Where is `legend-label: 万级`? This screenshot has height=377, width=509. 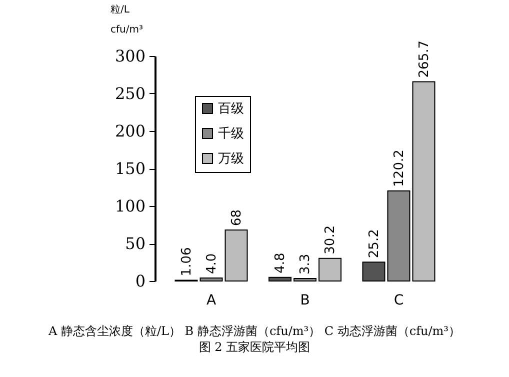 legend-label: 万级 is located at coordinates (231, 159).